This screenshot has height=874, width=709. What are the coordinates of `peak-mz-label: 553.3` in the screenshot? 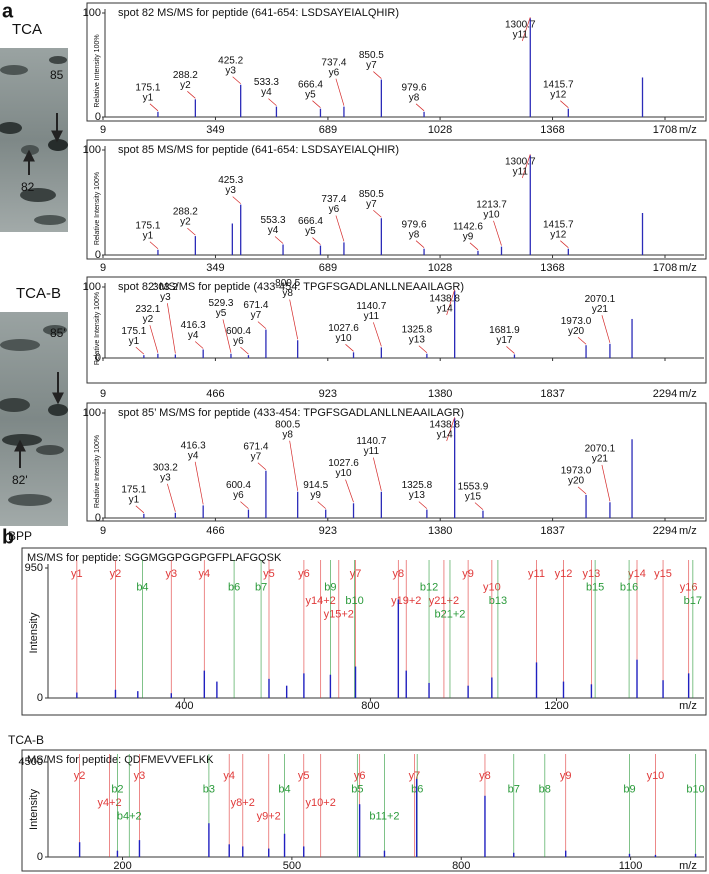 It's located at (273, 220).